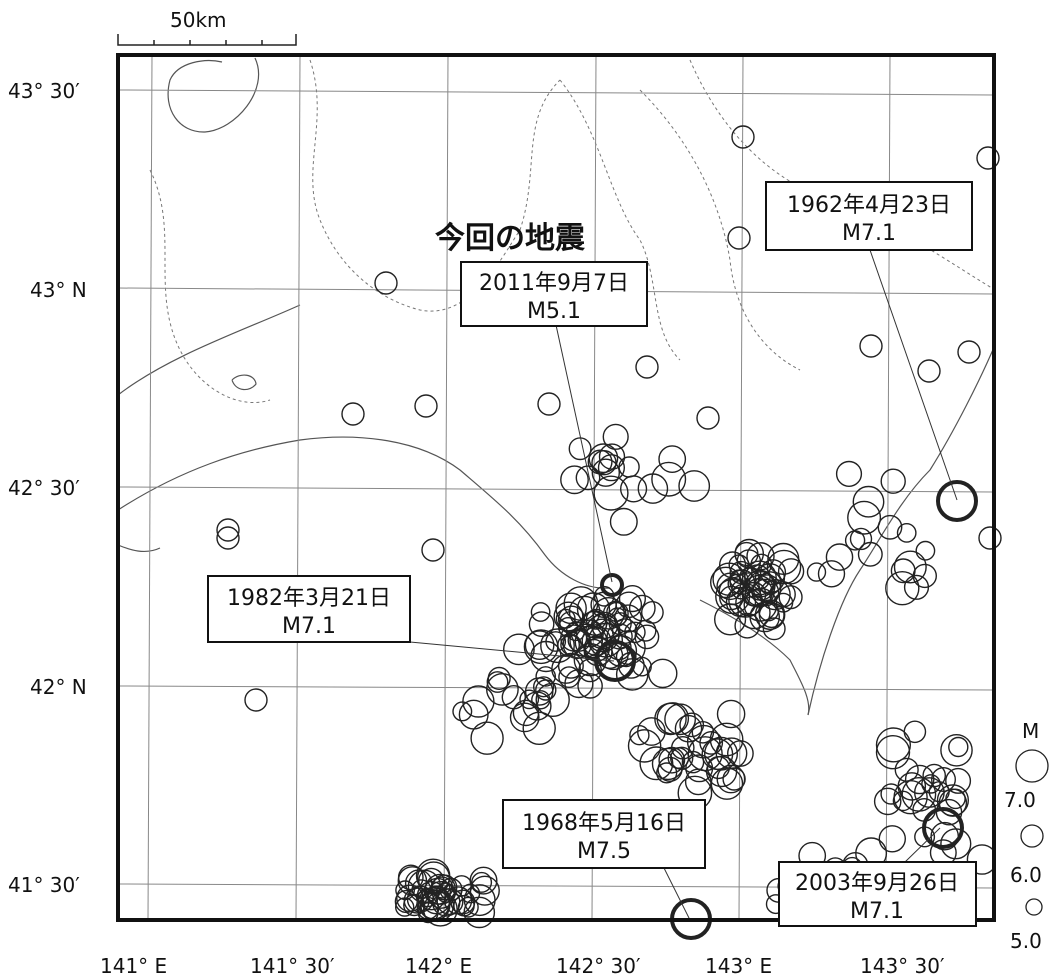 The height and width of the screenshot is (980, 1056). I want to click on legend-title: M, so click(1030, 731).